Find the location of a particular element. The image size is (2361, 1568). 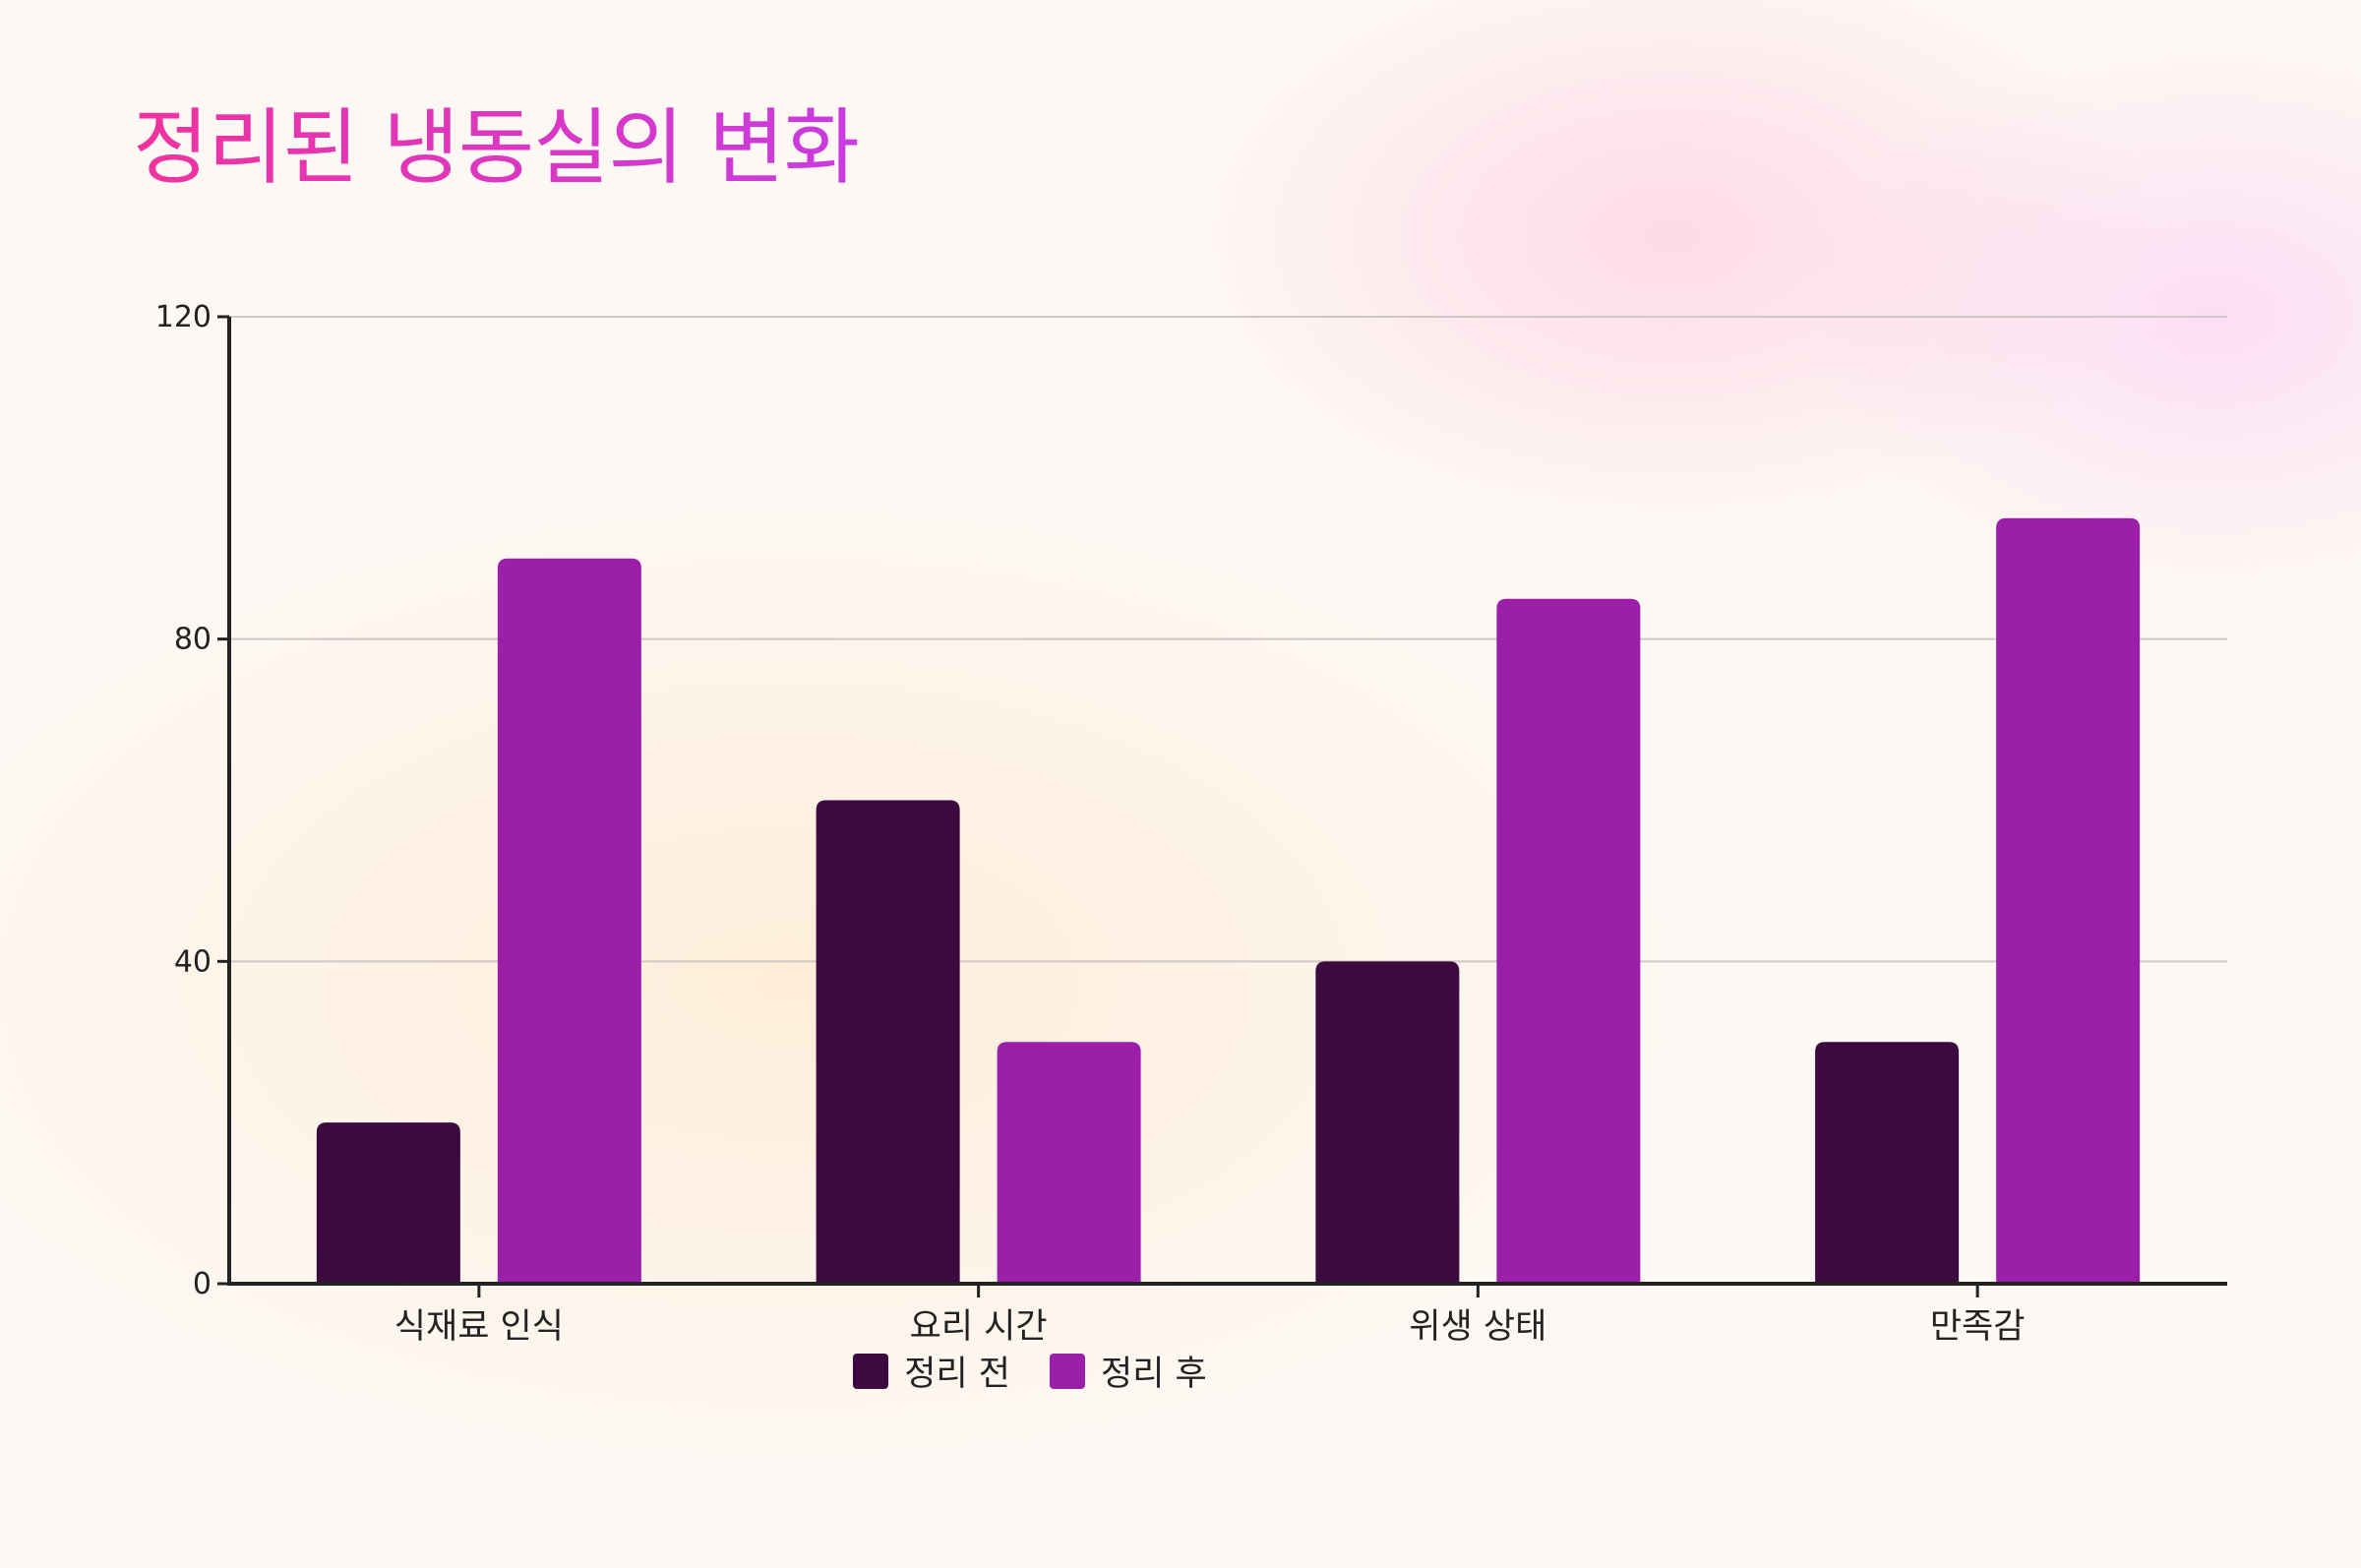

x-tick-label: 위생 상태 is located at coordinates (1478, 1327).